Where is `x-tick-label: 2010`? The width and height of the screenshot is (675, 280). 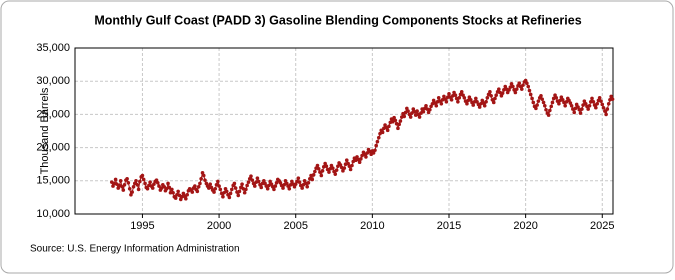
x-tick-label: 2010 is located at coordinates (372, 226).